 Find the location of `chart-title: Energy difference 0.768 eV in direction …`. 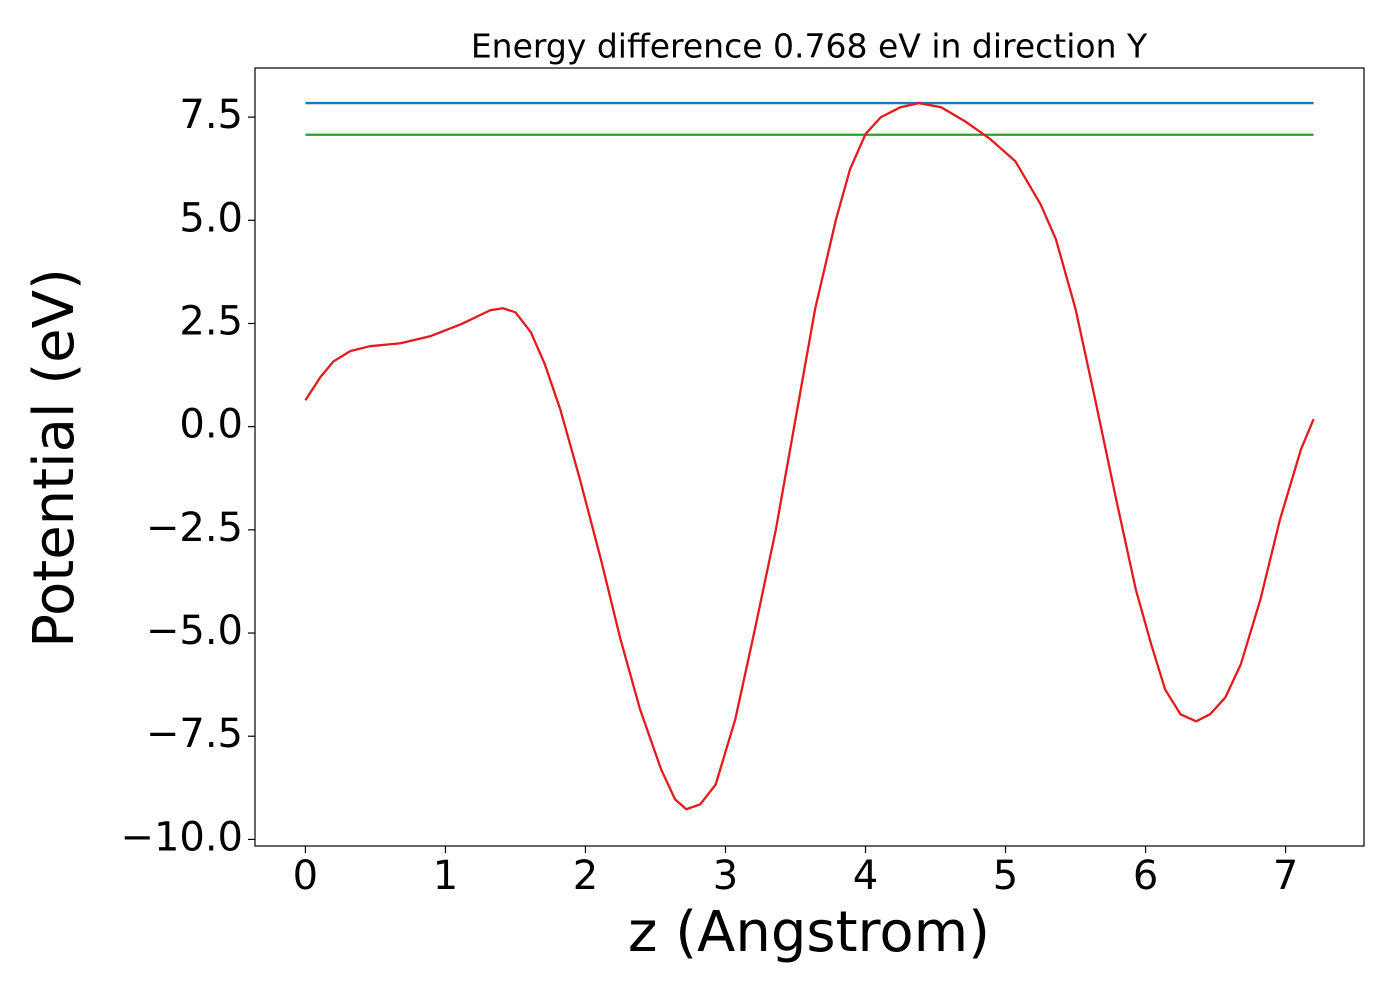

chart-title: Energy difference 0.768 eV in direction … is located at coordinates (809, 46).